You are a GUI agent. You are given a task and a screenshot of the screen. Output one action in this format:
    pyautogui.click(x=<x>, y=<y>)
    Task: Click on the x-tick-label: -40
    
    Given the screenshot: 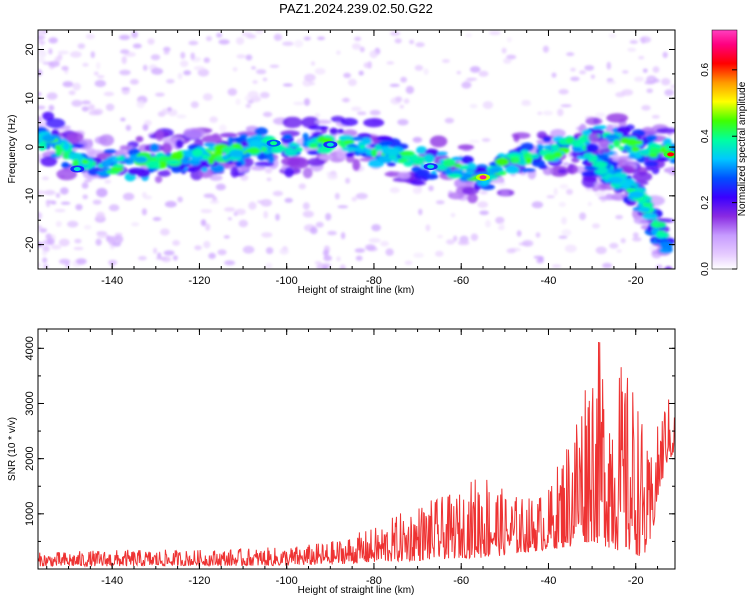 What is the action you would take?
    pyautogui.click(x=549, y=581)
    